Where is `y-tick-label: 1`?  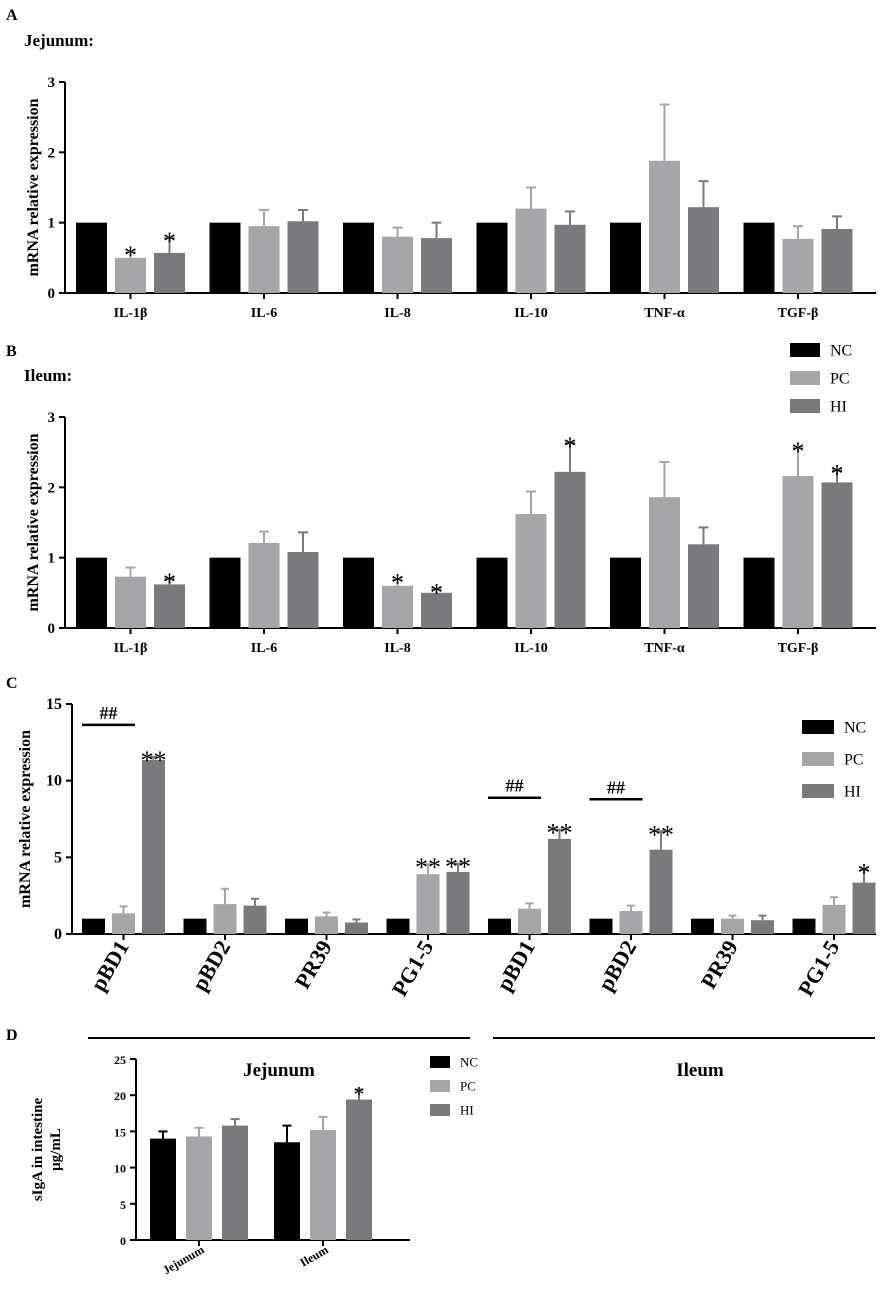
y-tick-label: 1 is located at coordinates (52, 559).